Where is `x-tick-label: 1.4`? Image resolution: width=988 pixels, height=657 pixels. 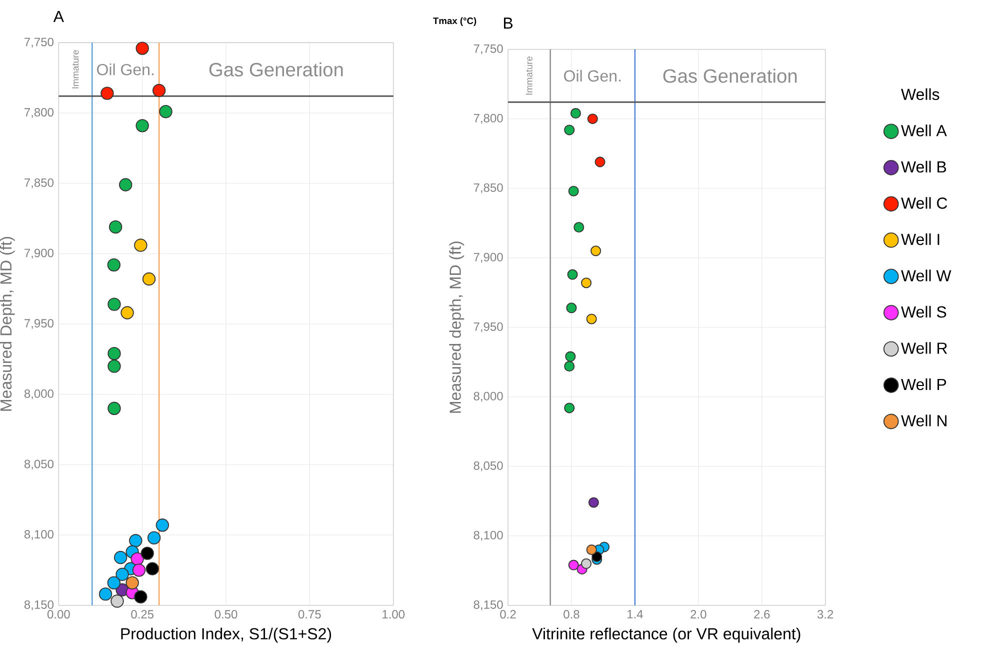
x-tick-label: 1.4 is located at coordinates (635, 614).